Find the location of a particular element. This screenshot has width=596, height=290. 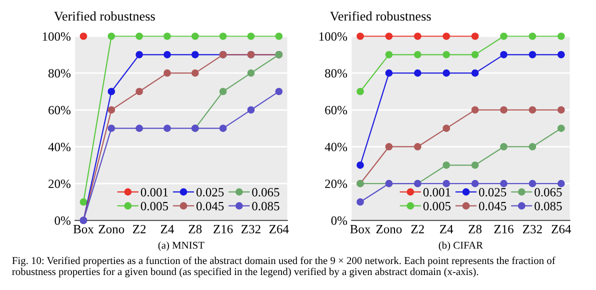

x-axis-title: (a) MNIST is located at coordinates (181, 246).